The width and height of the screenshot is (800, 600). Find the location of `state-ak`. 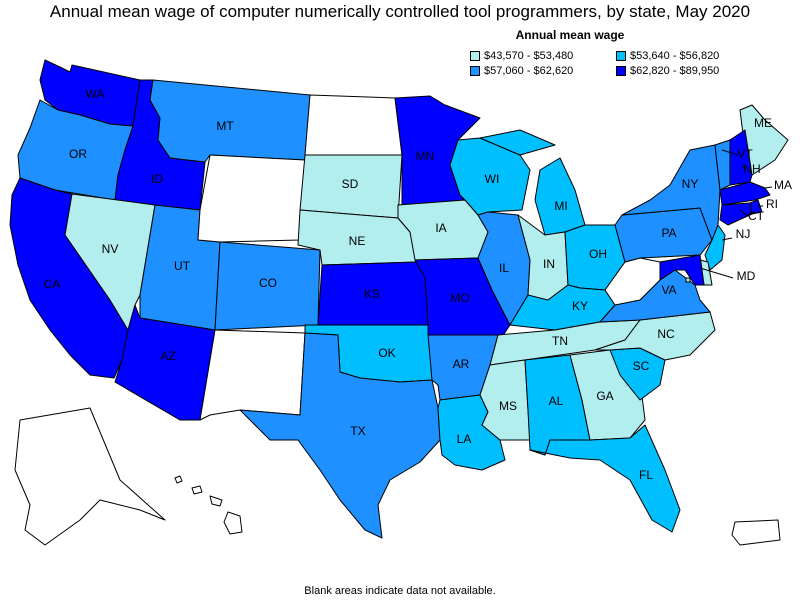

state-ak is located at coordinates (90, 476).